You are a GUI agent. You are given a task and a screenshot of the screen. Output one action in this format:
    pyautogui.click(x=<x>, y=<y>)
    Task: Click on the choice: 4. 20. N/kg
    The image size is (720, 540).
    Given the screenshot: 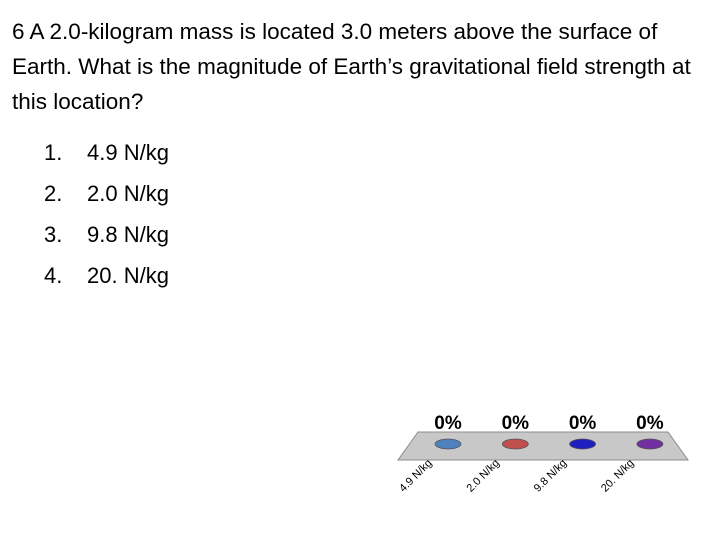 What is the action you would take?
    pyautogui.click(x=106, y=275)
    